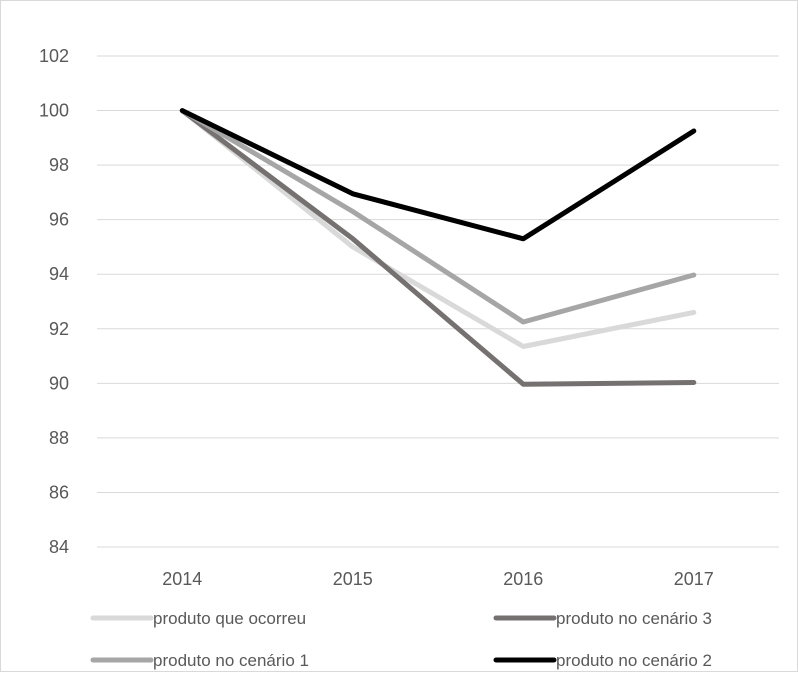 Image resolution: width=798 pixels, height=673 pixels. What do you see at coordinates (523, 579) in the screenshot?
I see `x-tick-label: 2016` at bounding box center [523, 579].